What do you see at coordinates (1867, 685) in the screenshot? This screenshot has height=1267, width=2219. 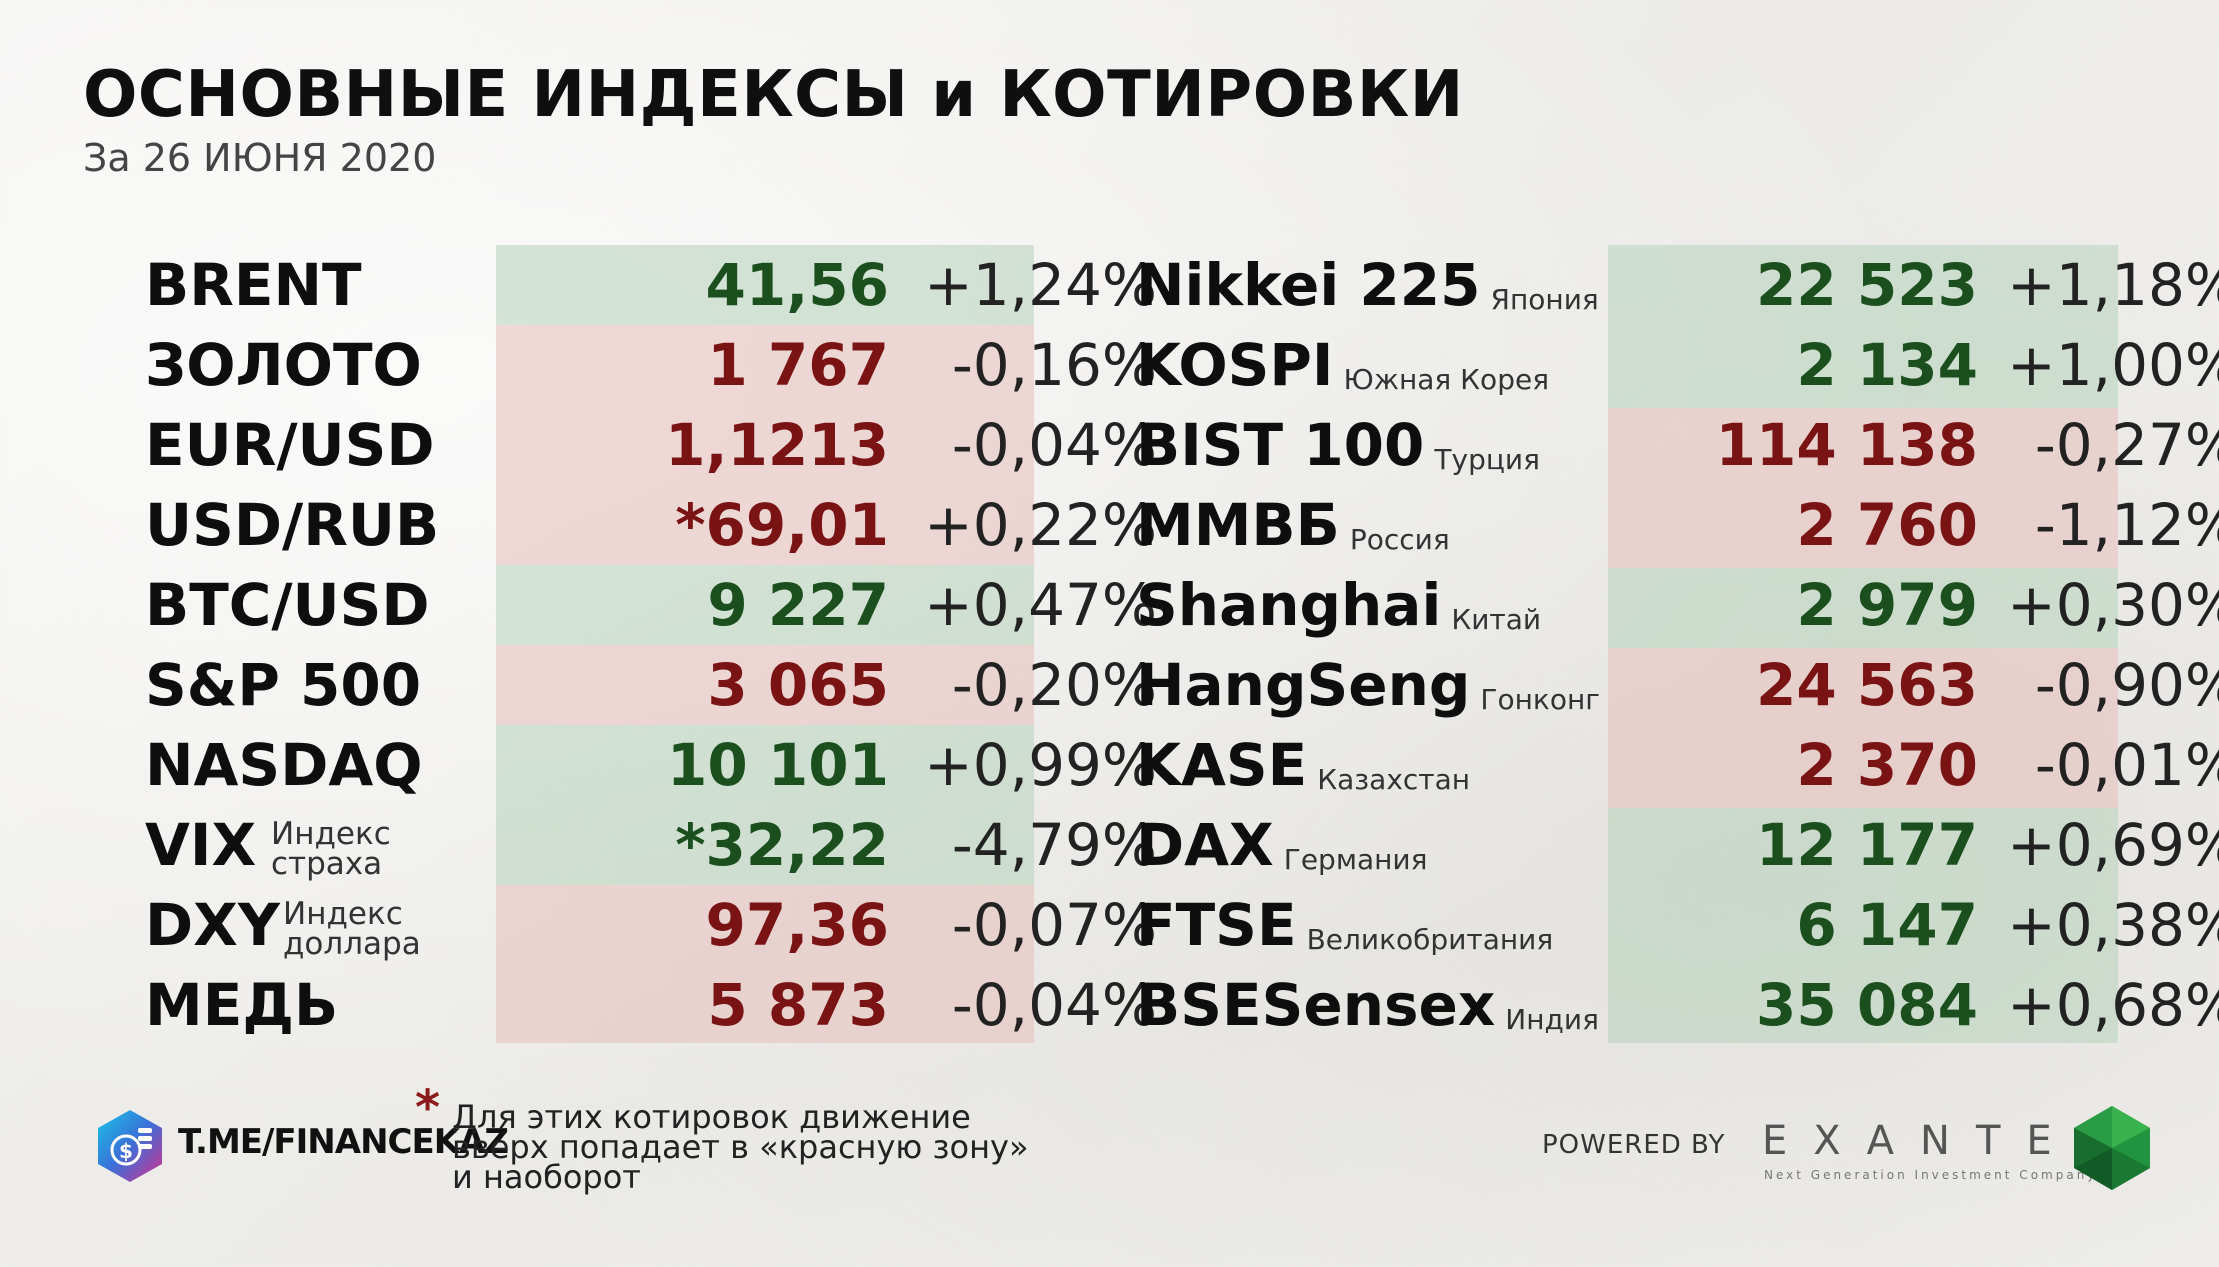 I see `row-value: 24 563` at bounding box center [1867, 685].